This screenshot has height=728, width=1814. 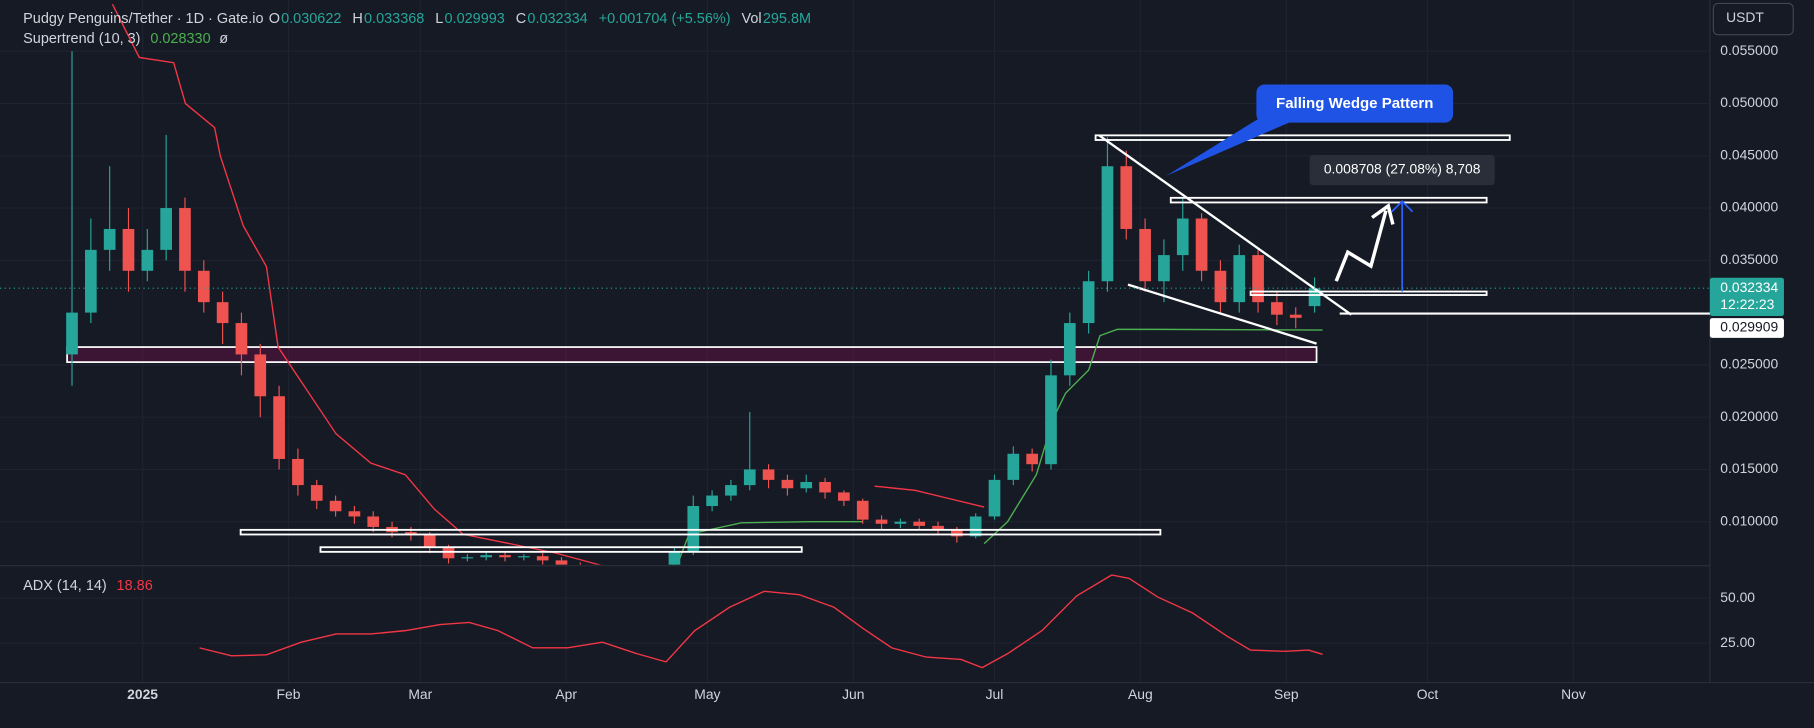 I want to click on x-tick-label: Jul, so click(x=995, y=694).